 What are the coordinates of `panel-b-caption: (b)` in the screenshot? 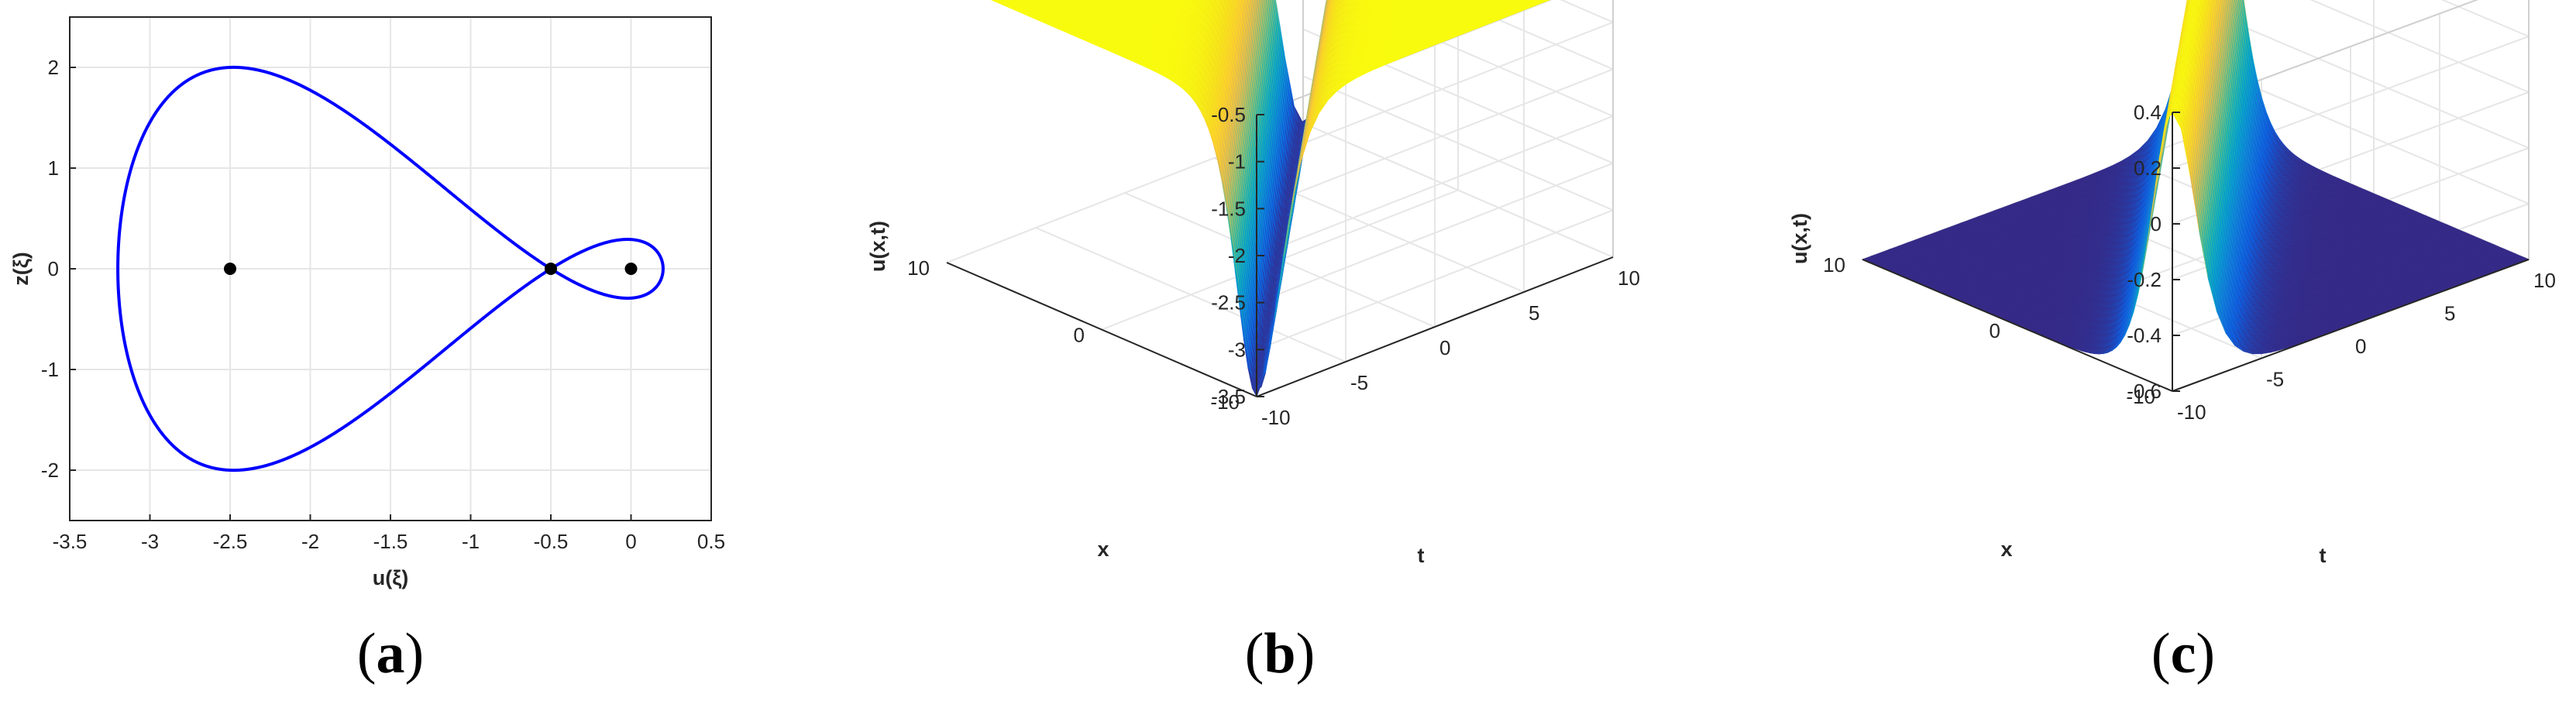 It's located at (1280, 654).